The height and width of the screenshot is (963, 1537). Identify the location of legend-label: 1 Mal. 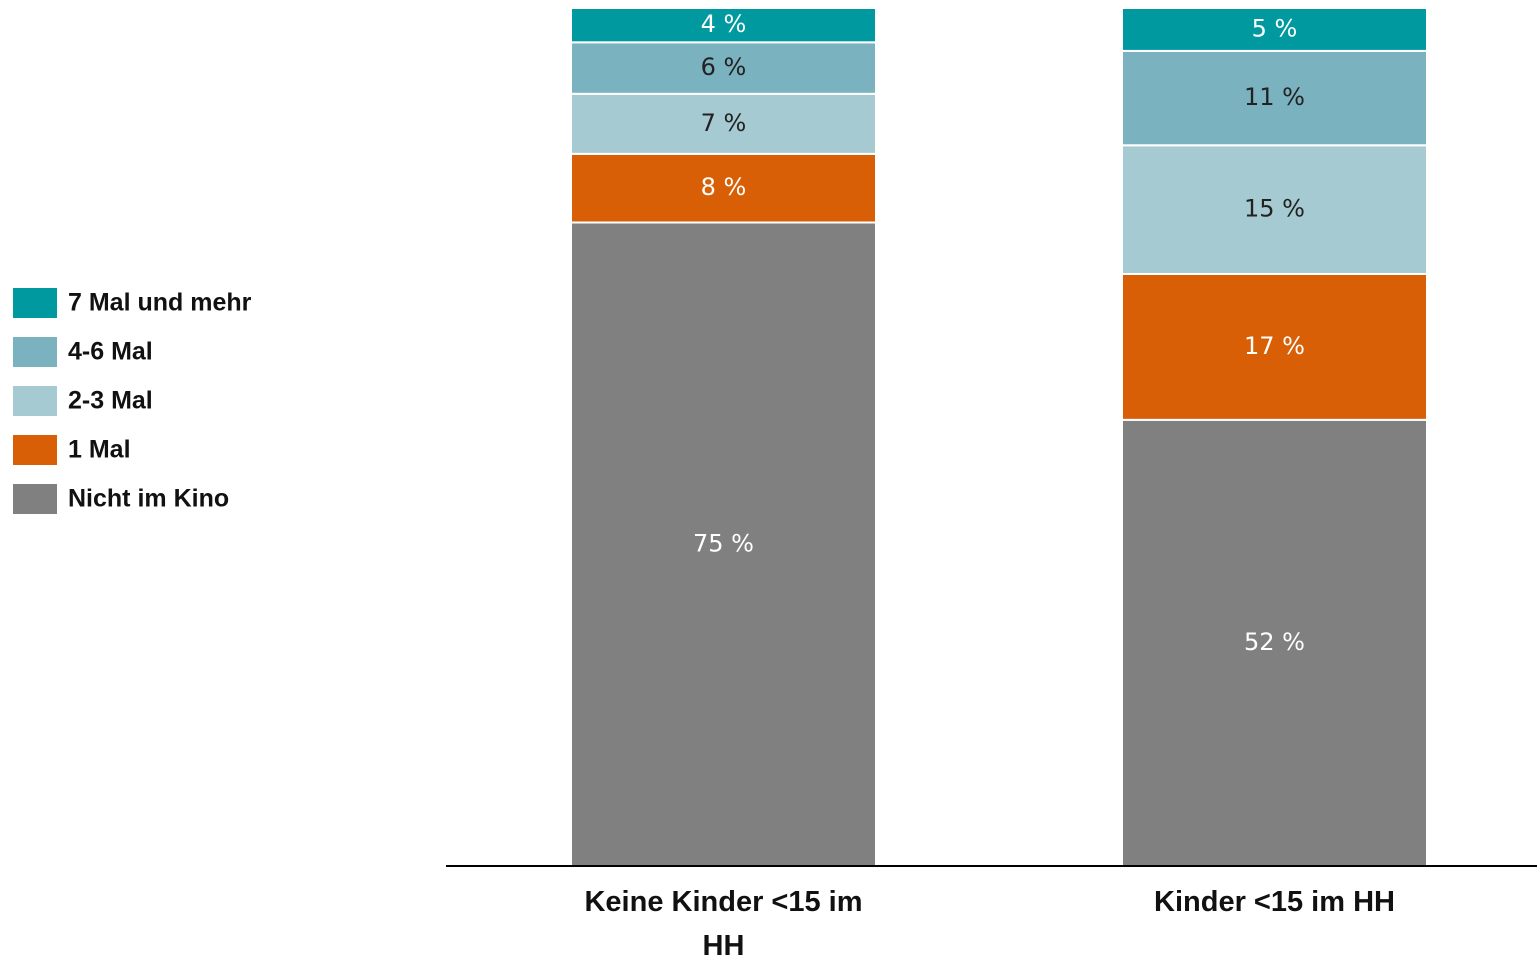
(99, 450).